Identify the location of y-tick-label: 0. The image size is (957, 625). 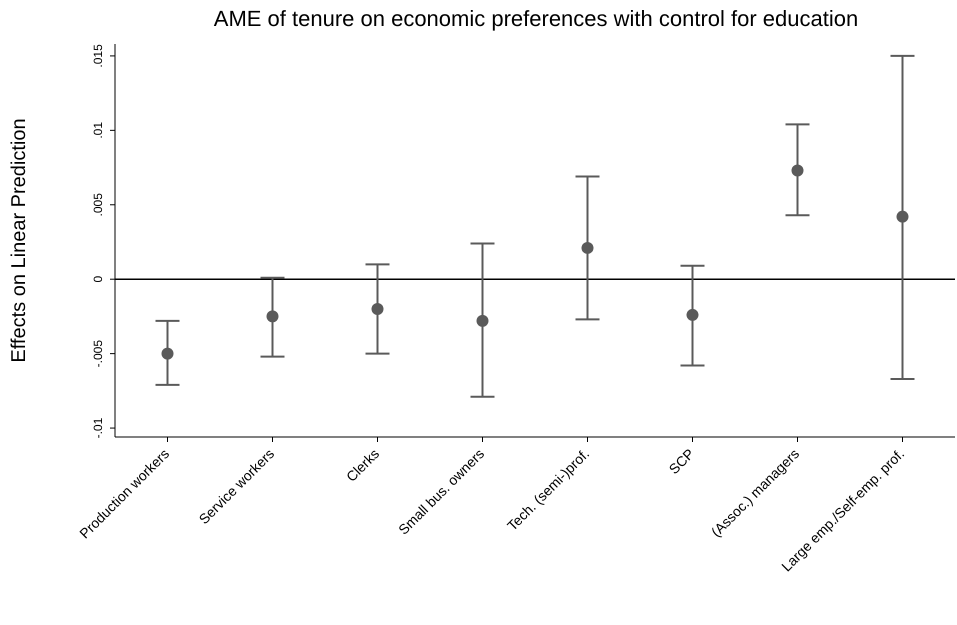
(98, 279).